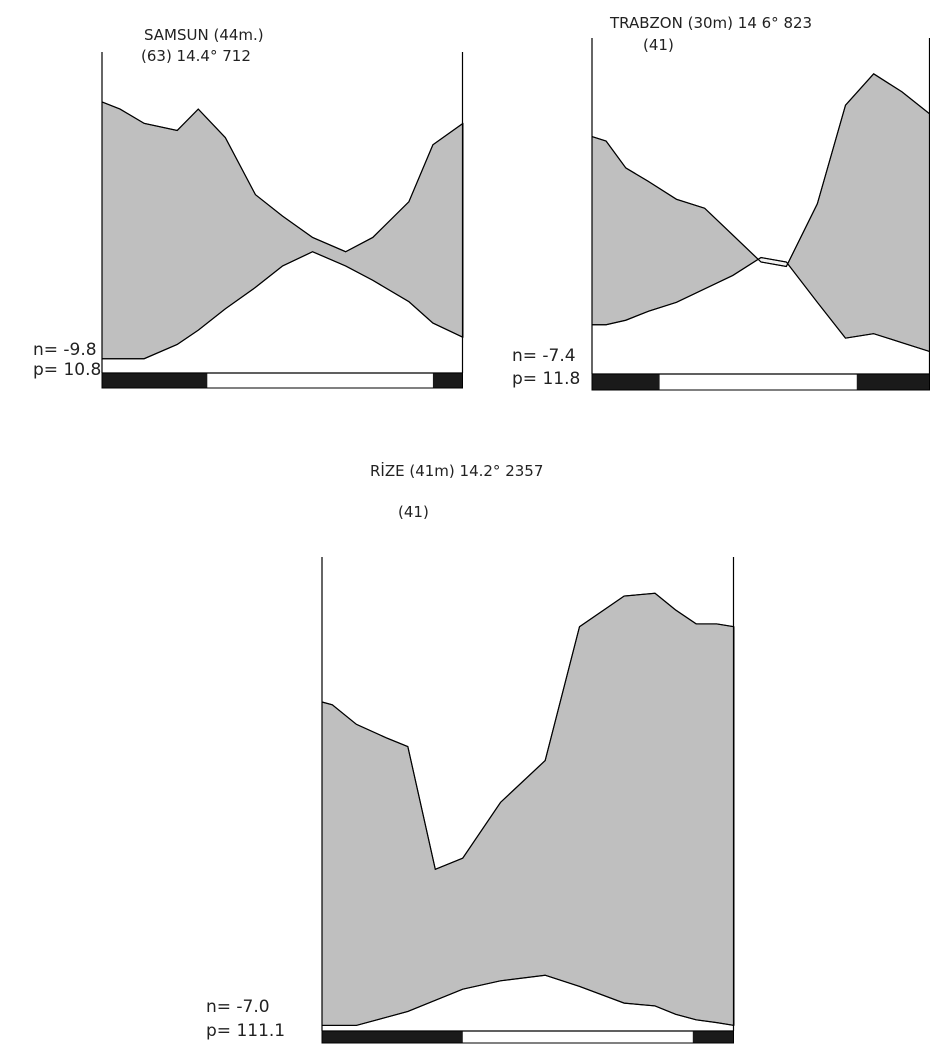 The height and width of the screenshot is (1044, 930). I want to click on samsun-title-line1: SAMSUN (44m.), so click(204, 35).